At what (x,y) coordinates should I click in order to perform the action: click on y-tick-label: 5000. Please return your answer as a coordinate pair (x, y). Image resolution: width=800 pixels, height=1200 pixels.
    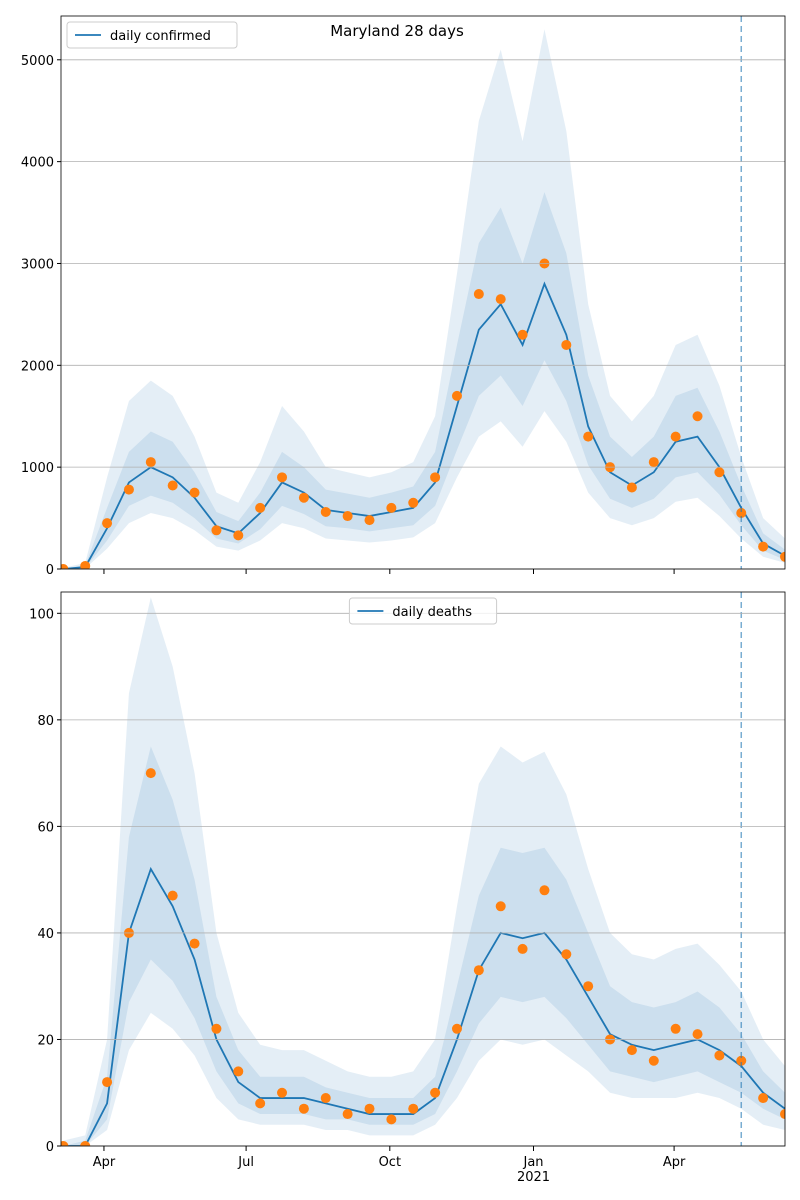
    Looking at the image, I should click on (37, 61).